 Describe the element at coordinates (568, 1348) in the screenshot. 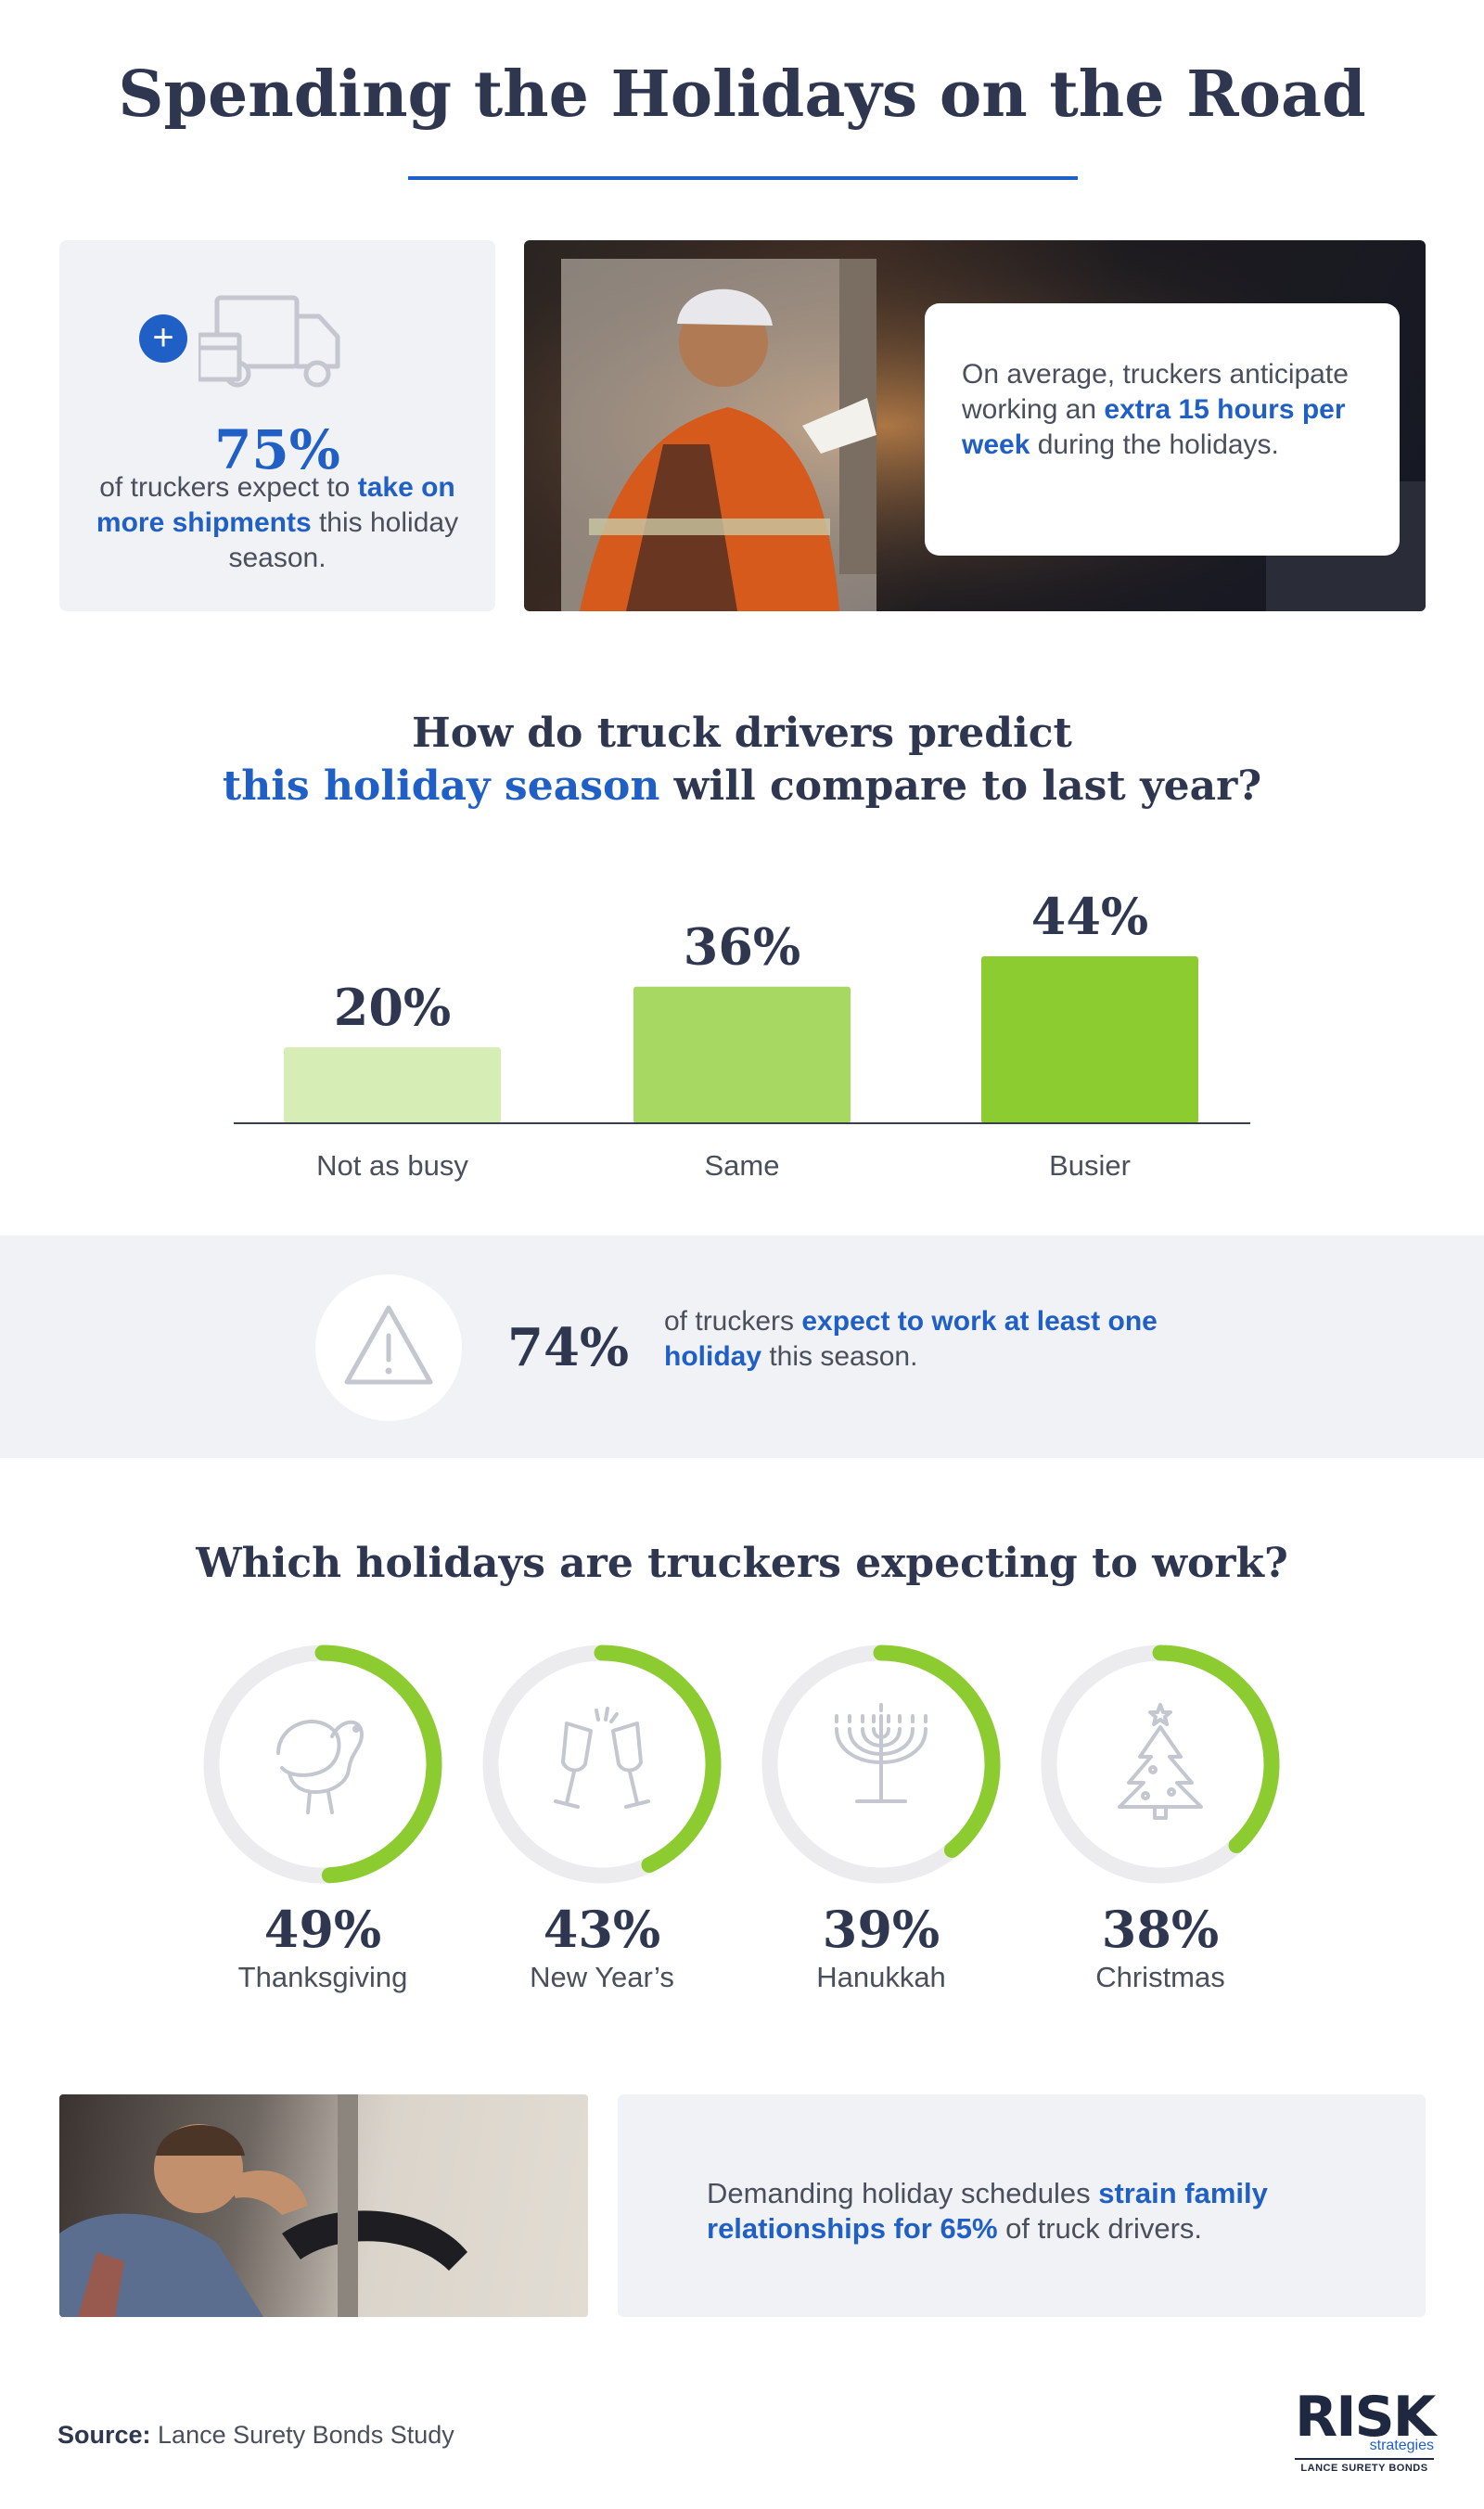

I see `holiday-work-stat-value: 74%` at that location.